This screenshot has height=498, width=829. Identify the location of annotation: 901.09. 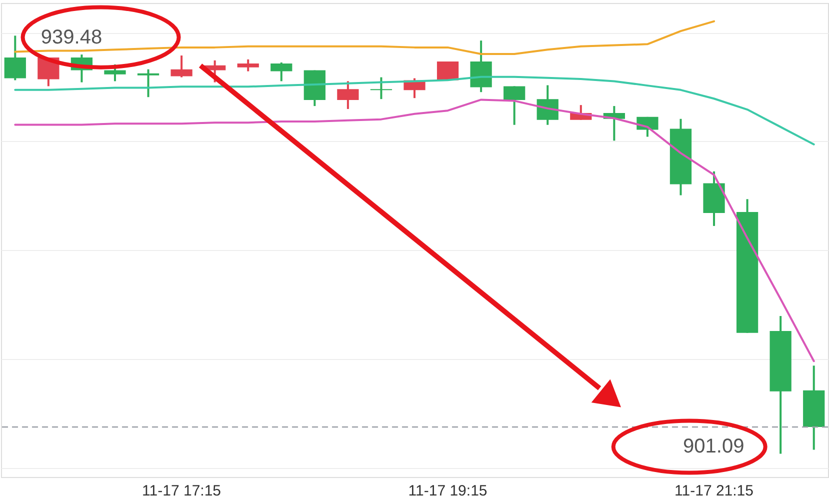
(713, 447).